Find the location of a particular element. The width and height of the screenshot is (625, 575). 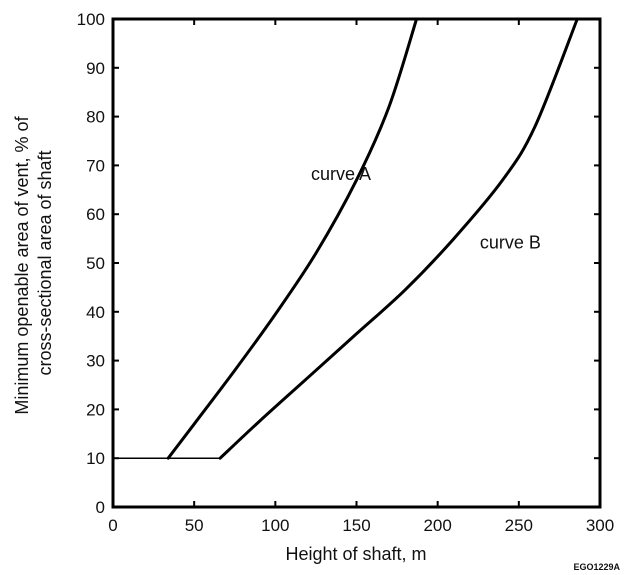

y-tick-label: 0 is located at coordinates (100, 507).